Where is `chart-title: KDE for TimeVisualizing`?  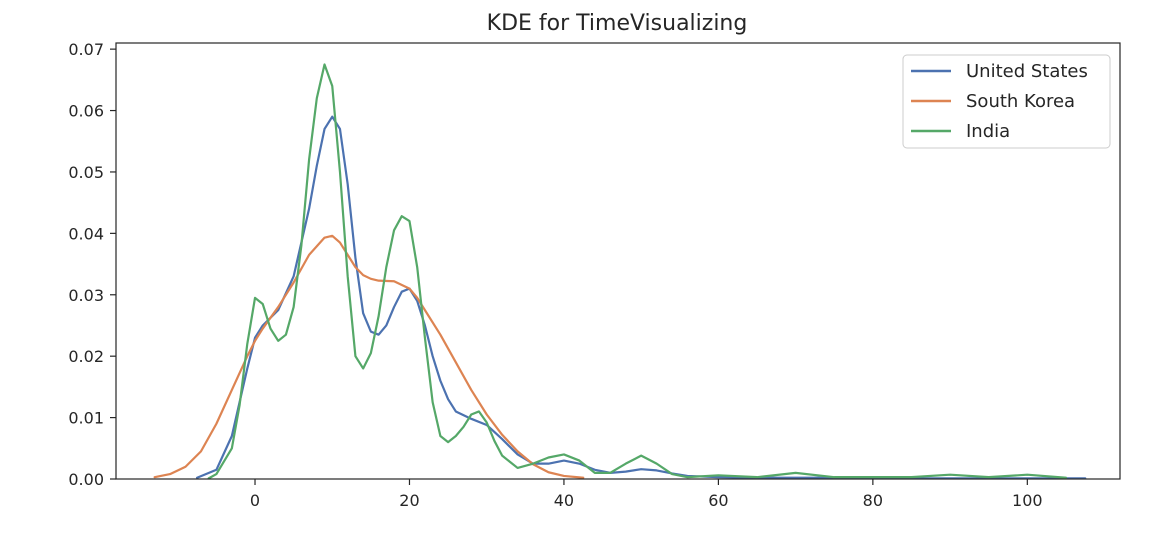 chart-title: KDE for TimeVisualizing is located at coordinates (617, 23).